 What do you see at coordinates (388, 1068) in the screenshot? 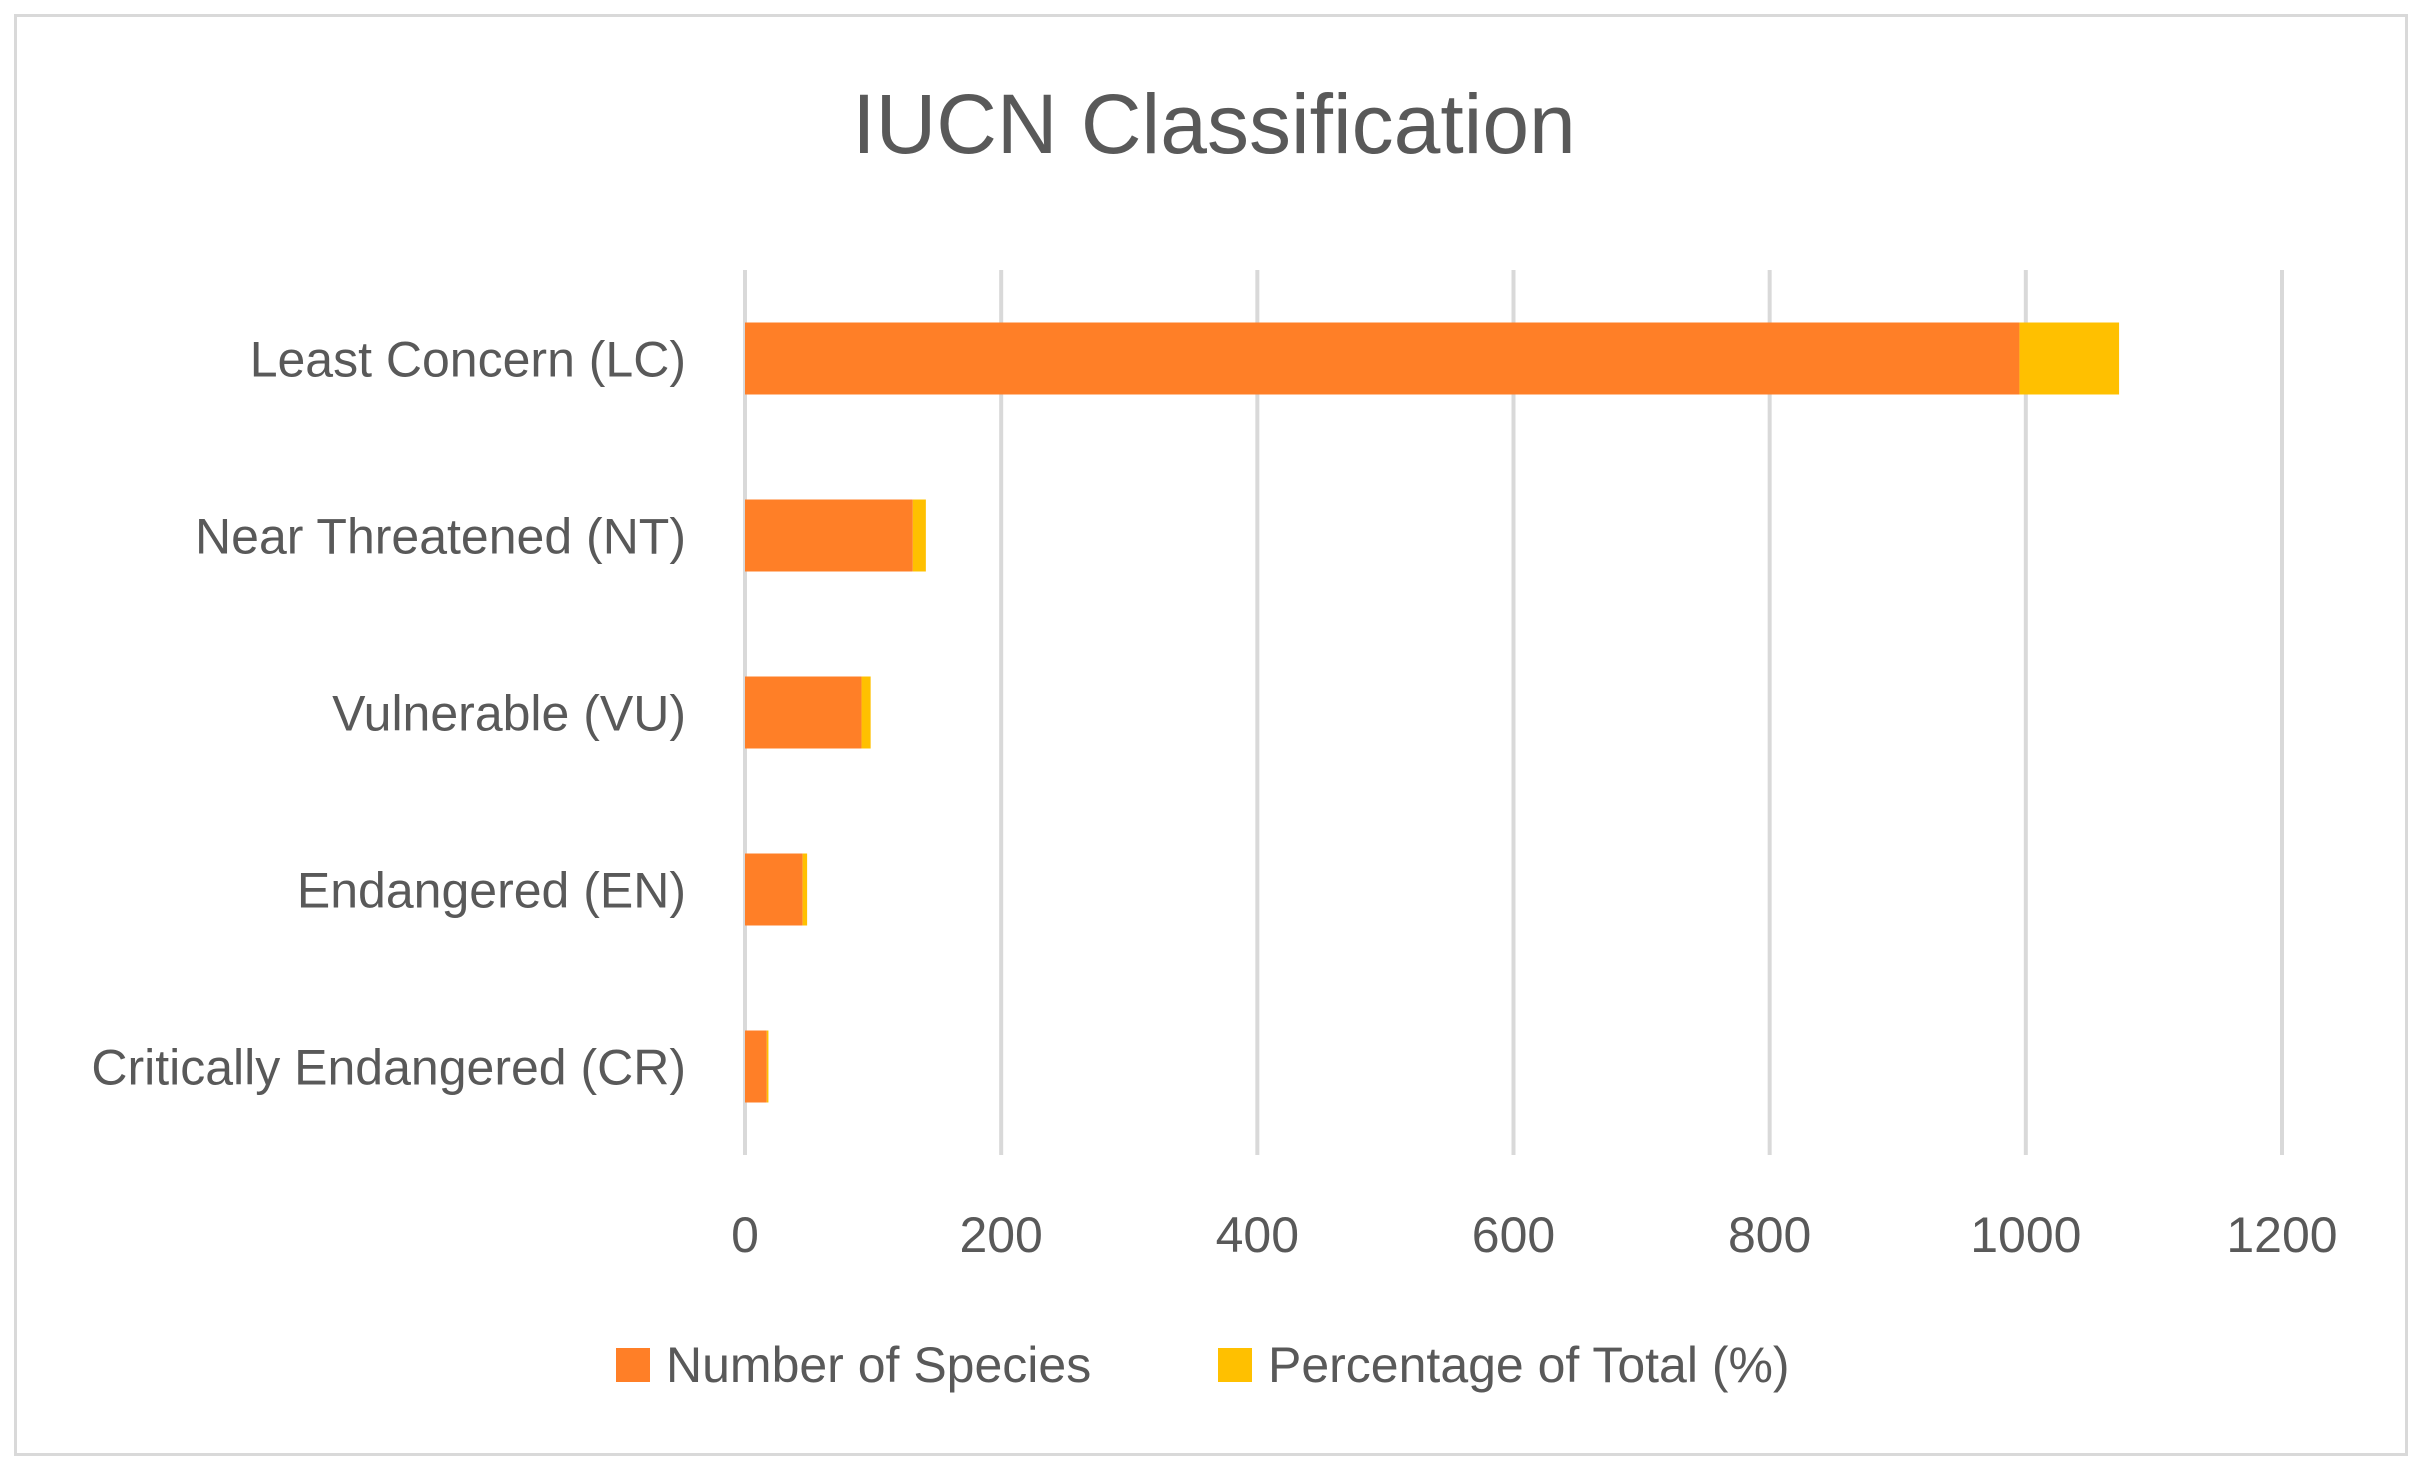
I see `category-label: Critically Endangered (CR)` at bounding box center [388, 1068].